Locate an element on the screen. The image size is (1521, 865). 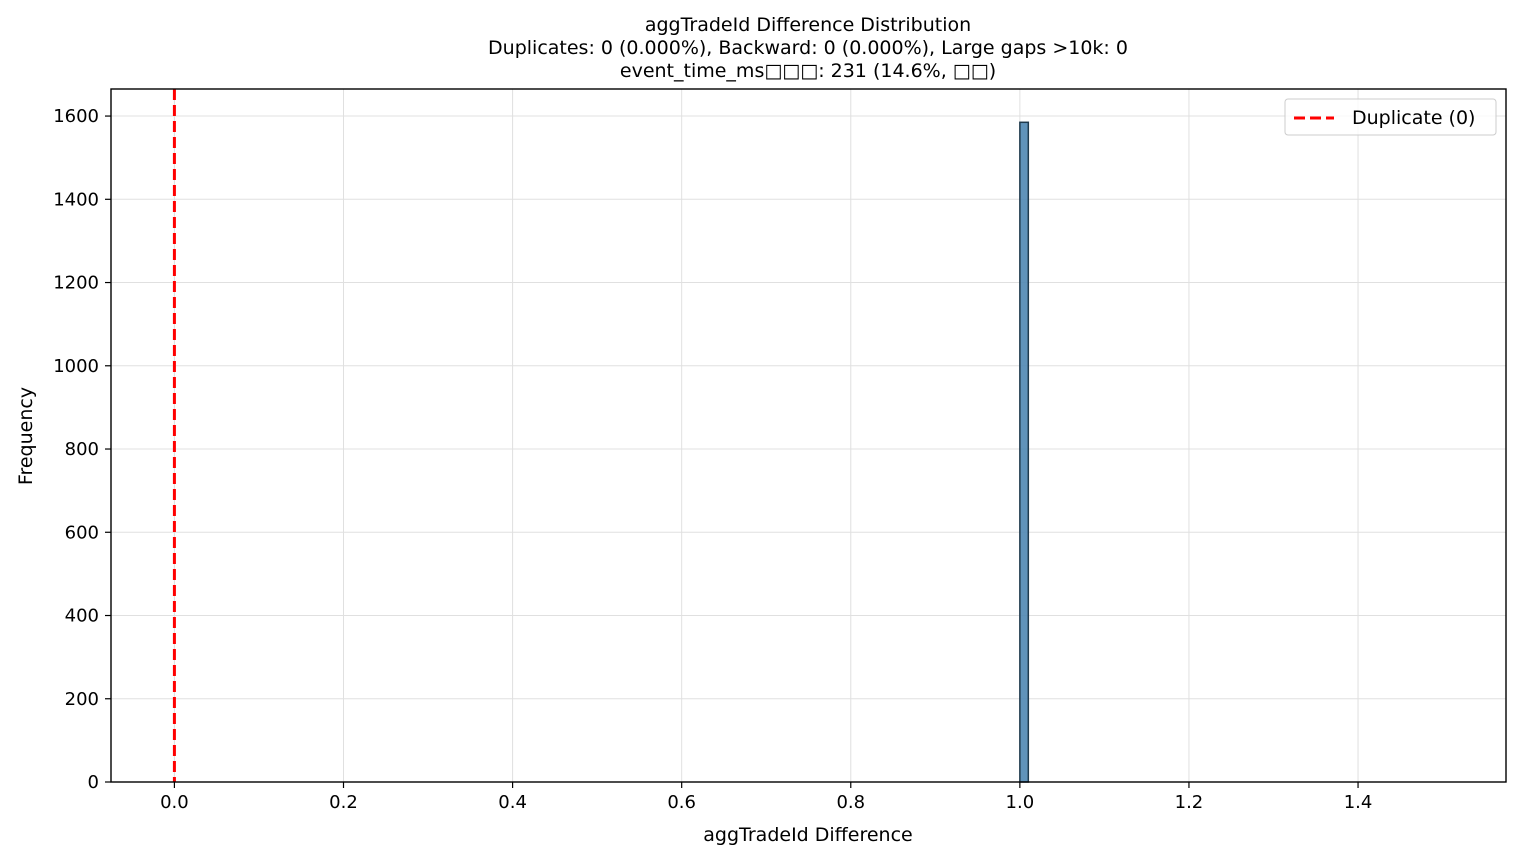
y-tick-label-2: 400 is located at coordinates (82, 616).